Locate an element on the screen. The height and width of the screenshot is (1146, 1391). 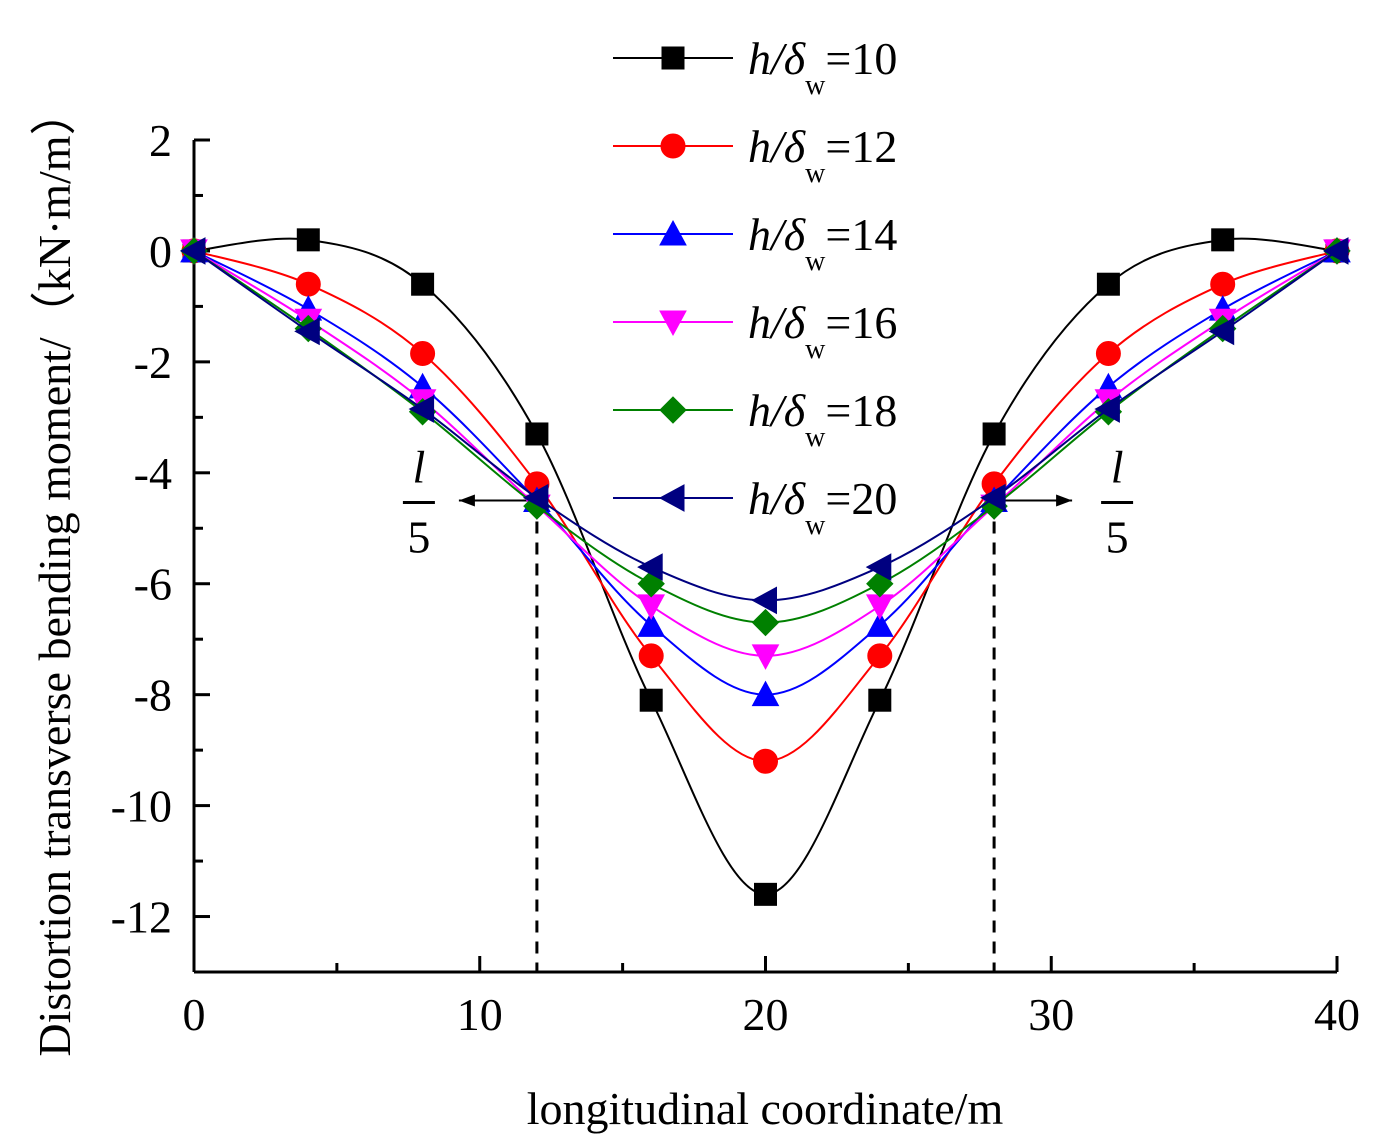
annotations: l 5 l 5 is located at coordinates (768, 502).